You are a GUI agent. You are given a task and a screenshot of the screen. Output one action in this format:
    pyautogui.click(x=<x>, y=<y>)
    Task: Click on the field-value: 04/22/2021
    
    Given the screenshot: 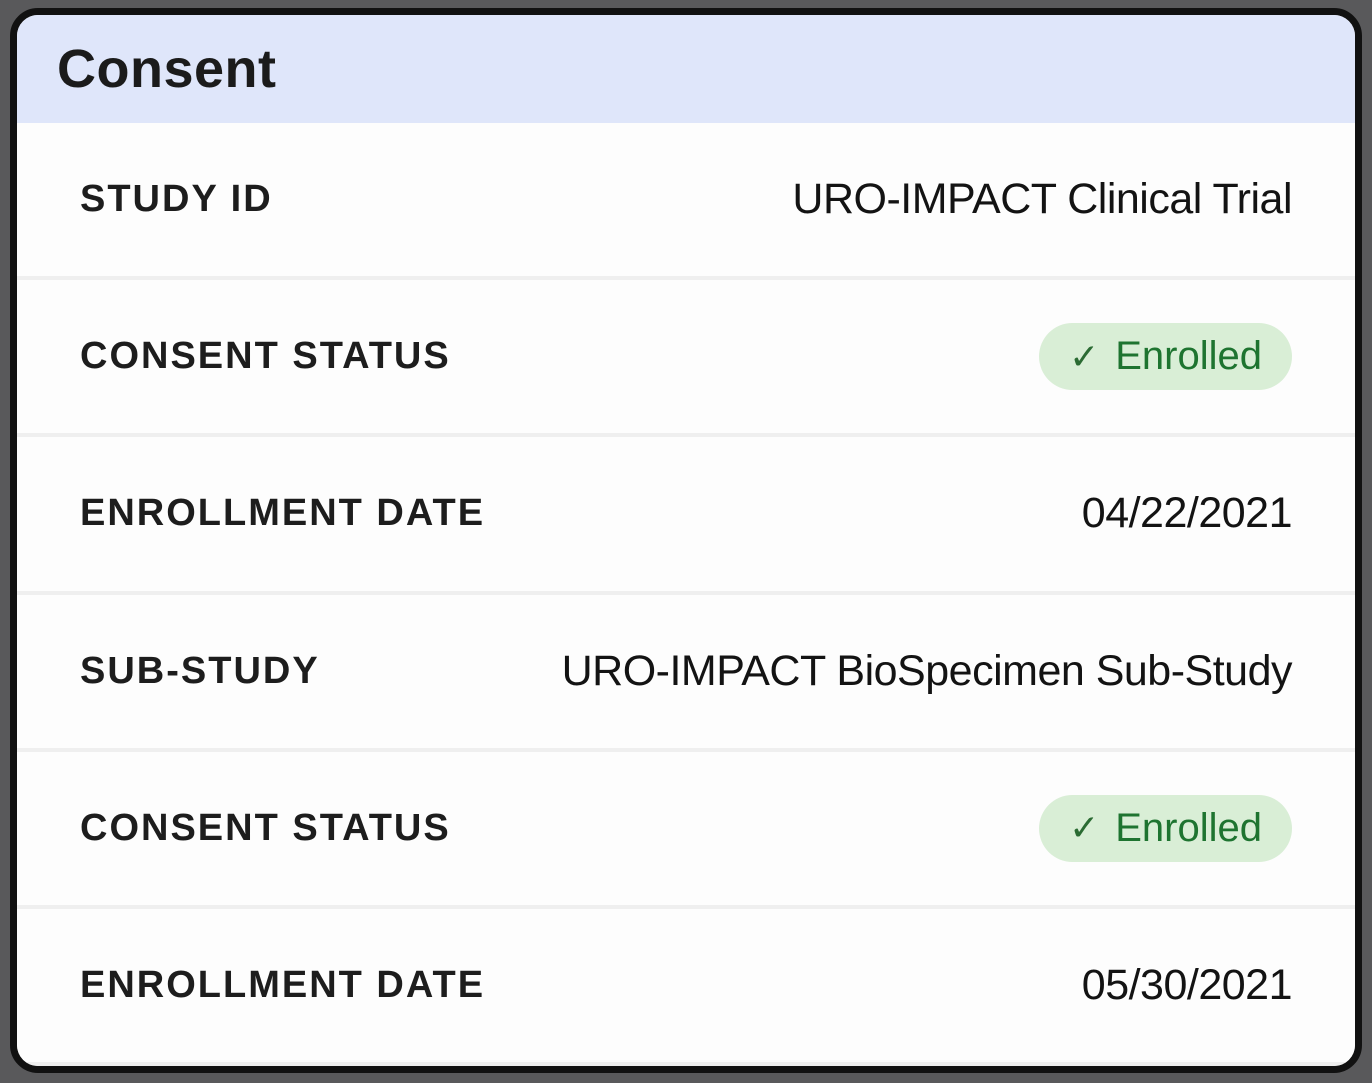 What is the action you would take?
    pyautogui.click(x=1187, y=513)
    